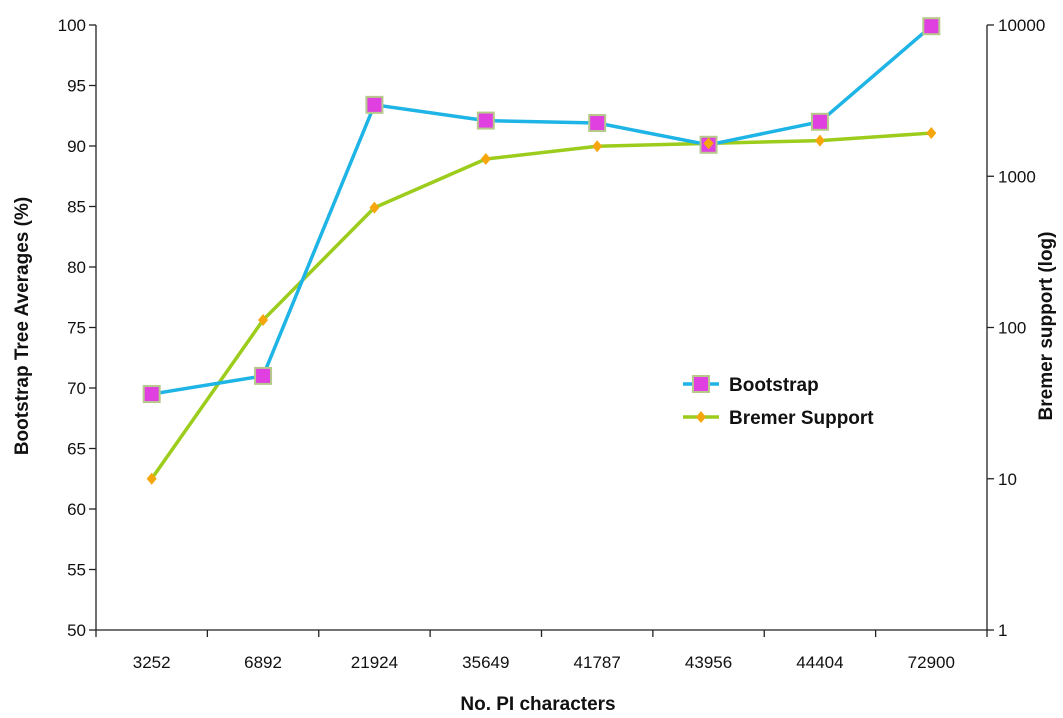 The height and width of the screenshot is (718, 1063). Describe the element at coordinates (76, 630) in the screenshot. I see `y-tick-label: 50` at that location.